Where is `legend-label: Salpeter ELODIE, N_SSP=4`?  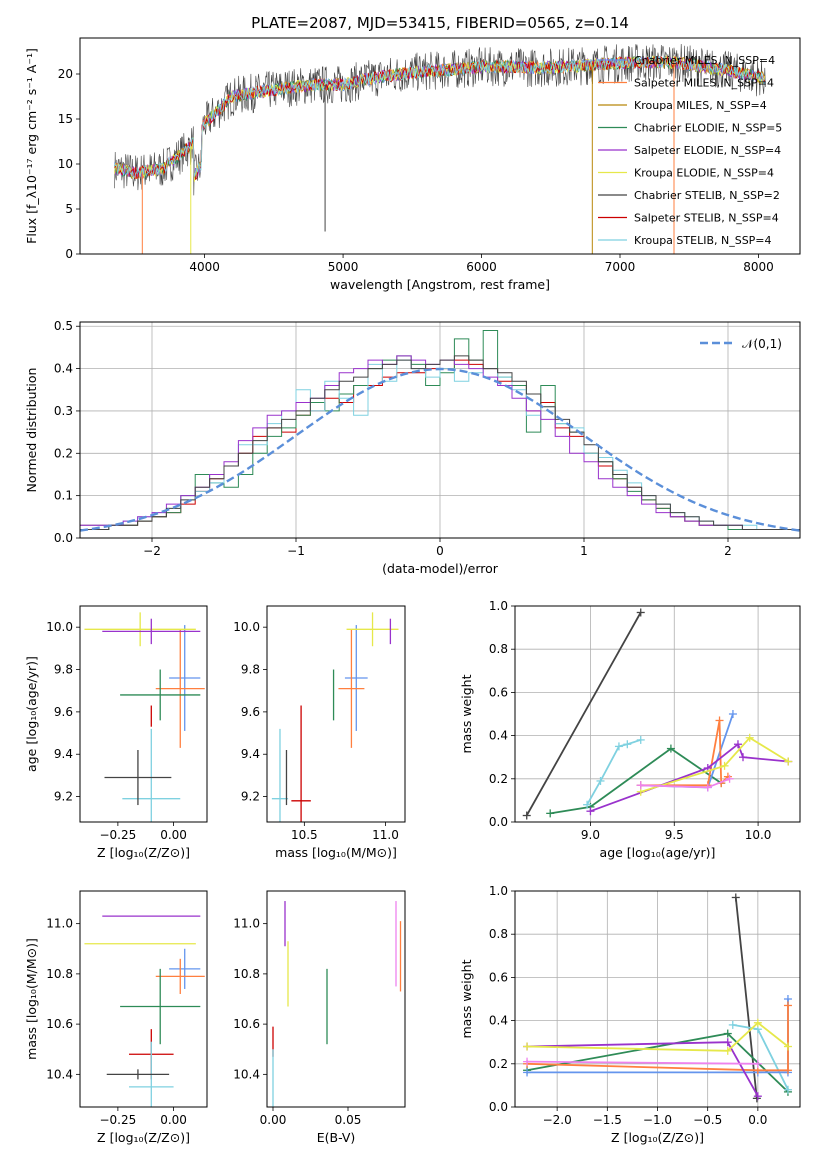
legend-label: Salpeter ELODIE, N_SSP=4 is located at coordinates (707, 150).